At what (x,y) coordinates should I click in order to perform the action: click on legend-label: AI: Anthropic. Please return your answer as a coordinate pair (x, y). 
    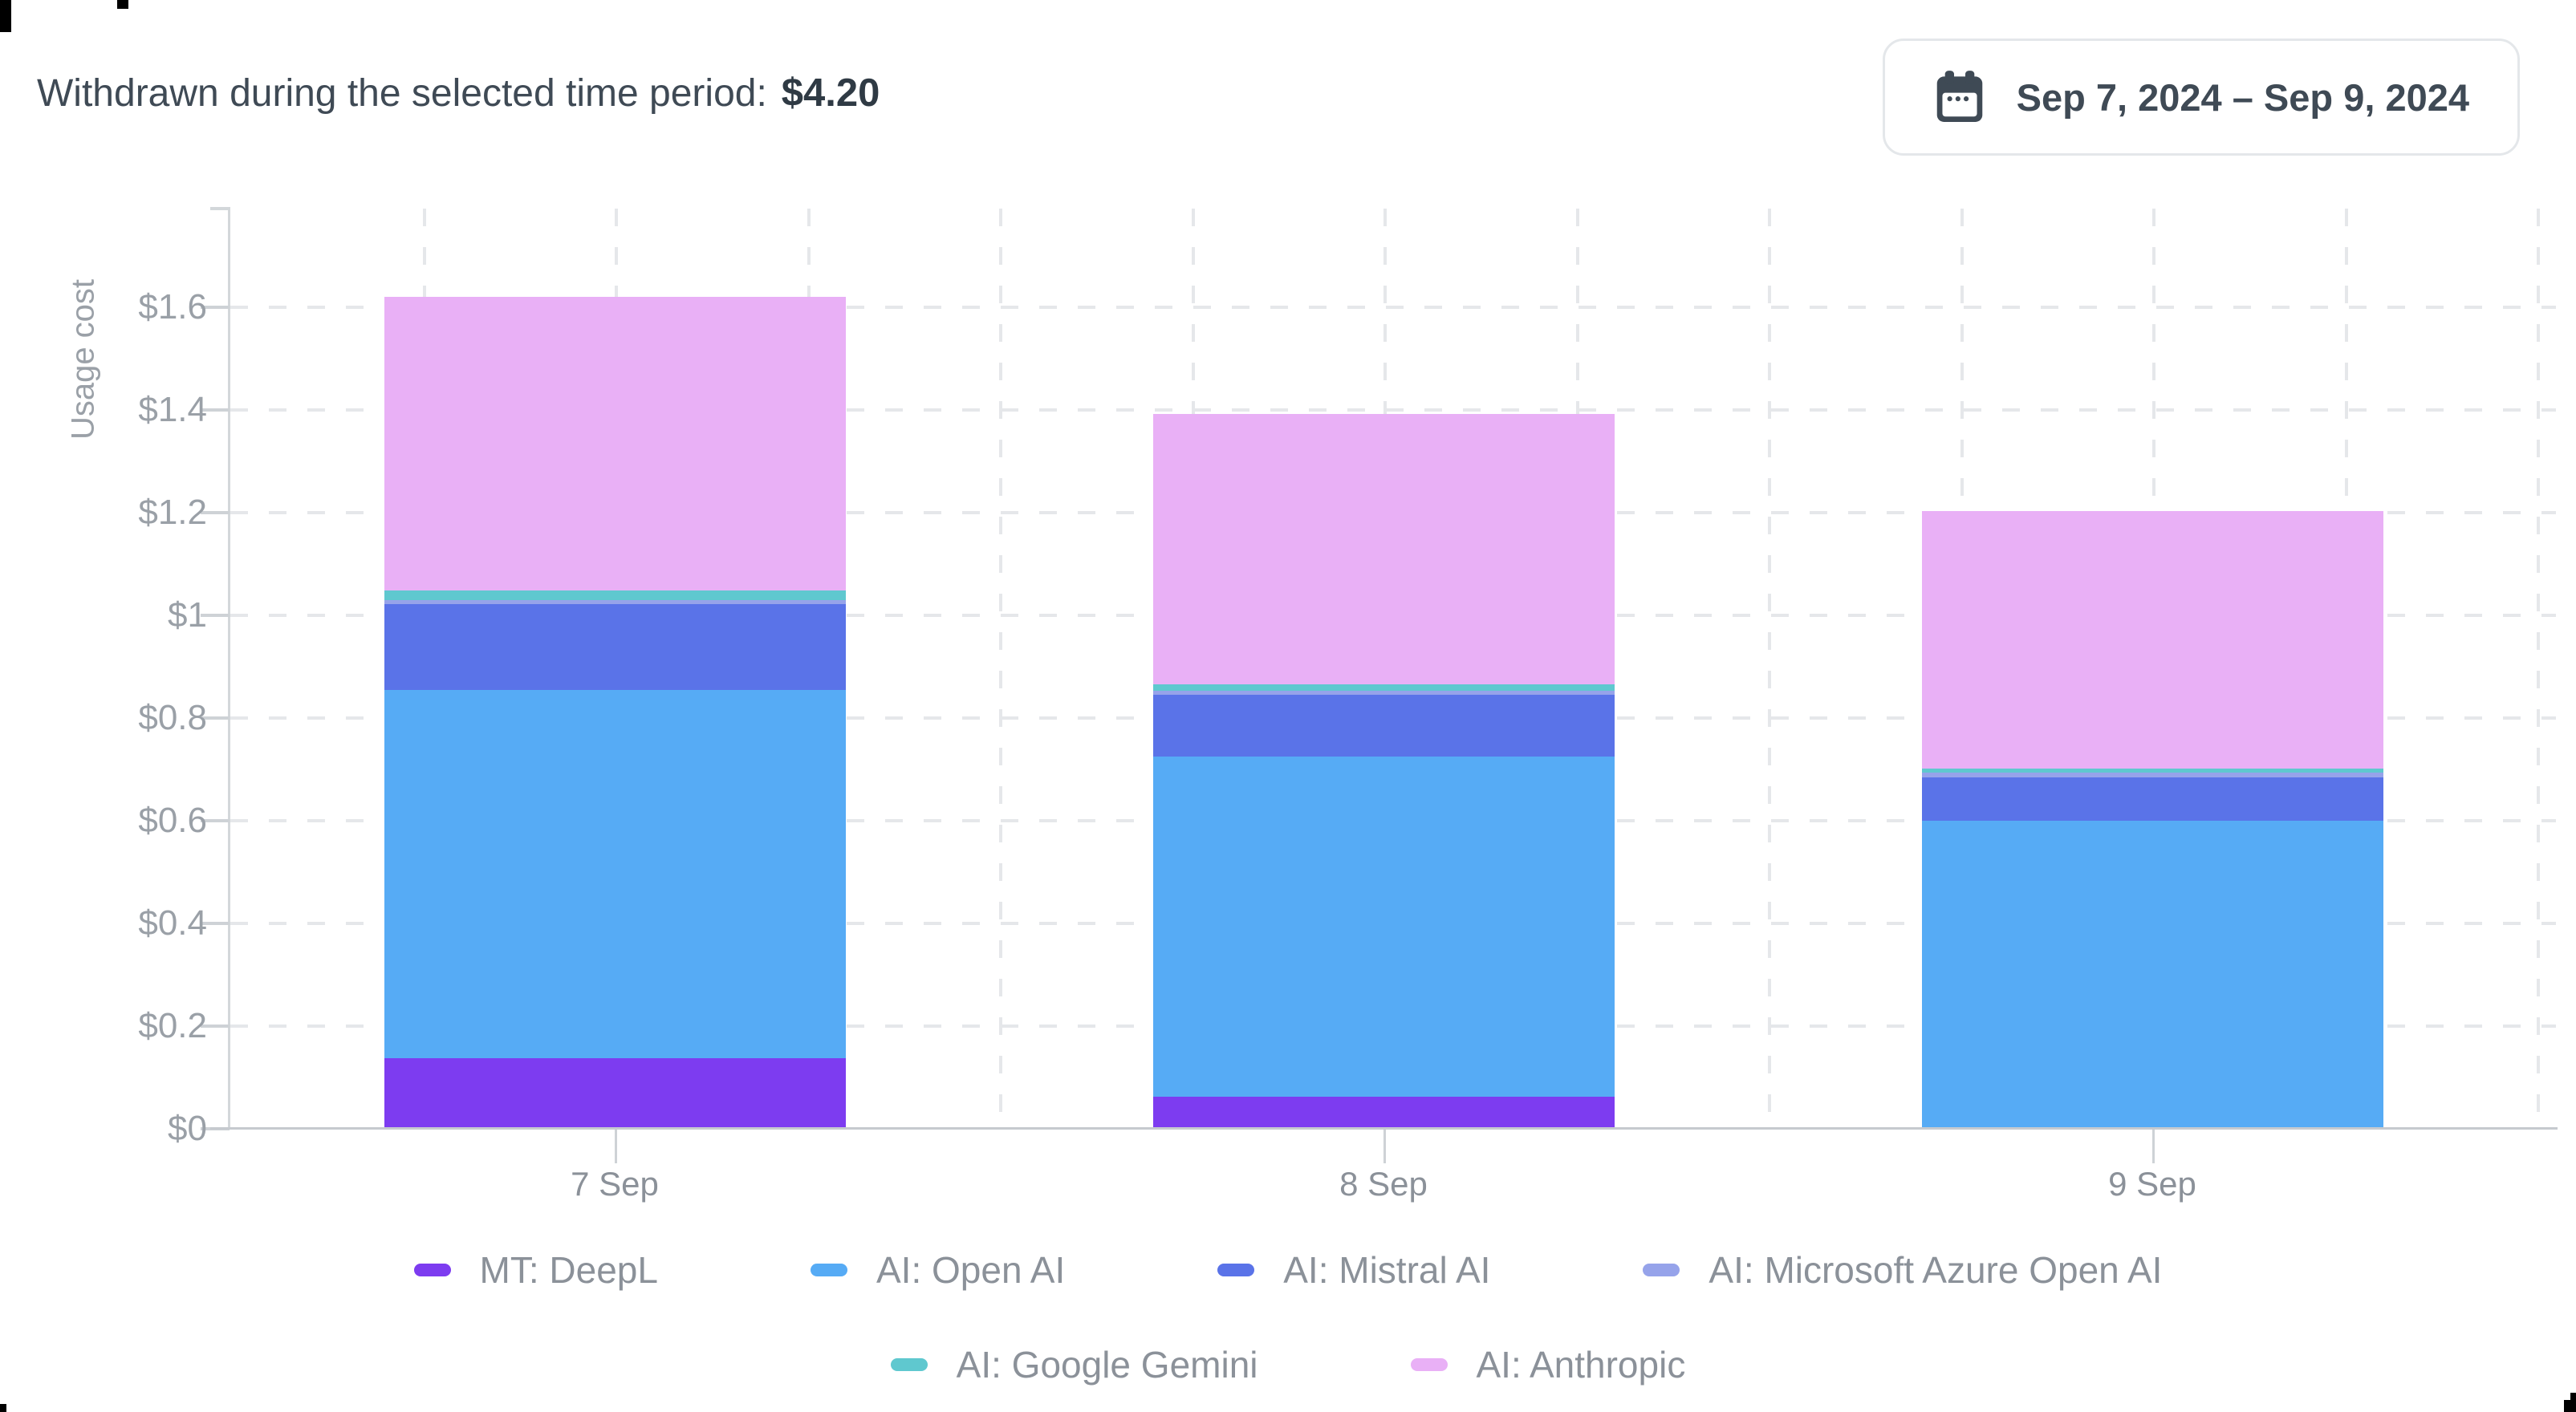
    Looking at the image, I should click on (1581, 1365).